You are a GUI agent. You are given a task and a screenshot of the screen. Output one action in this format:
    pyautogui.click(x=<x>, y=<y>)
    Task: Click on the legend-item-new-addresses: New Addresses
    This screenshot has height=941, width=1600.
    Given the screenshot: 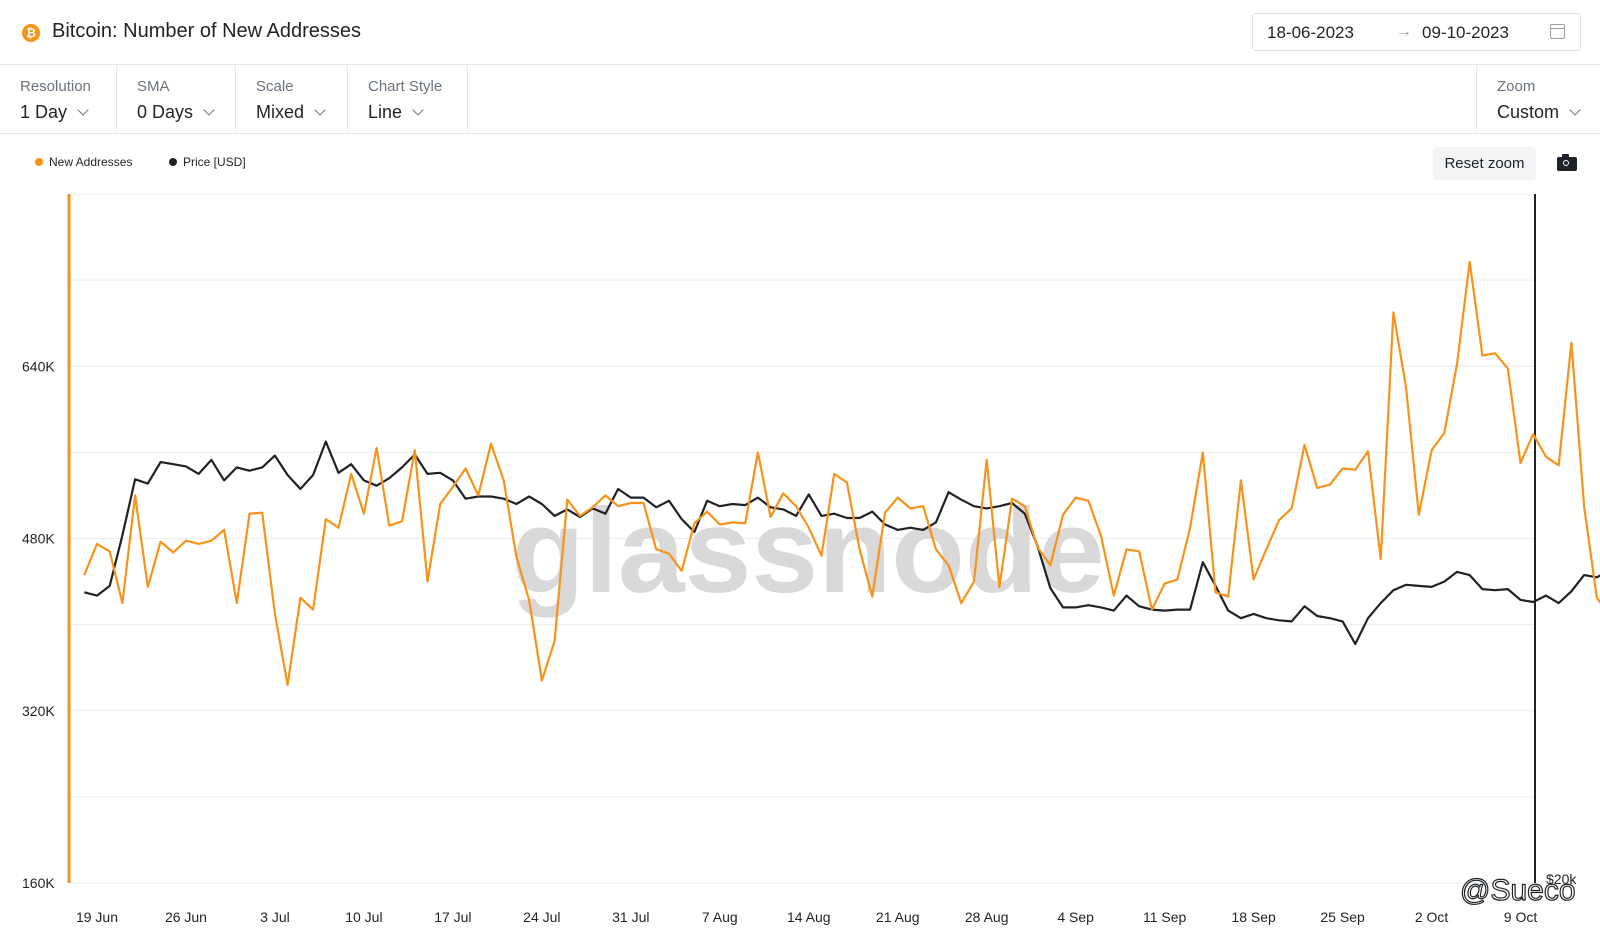 What is the action you would take?
    pyautogui.click(x=83, y=162)
    